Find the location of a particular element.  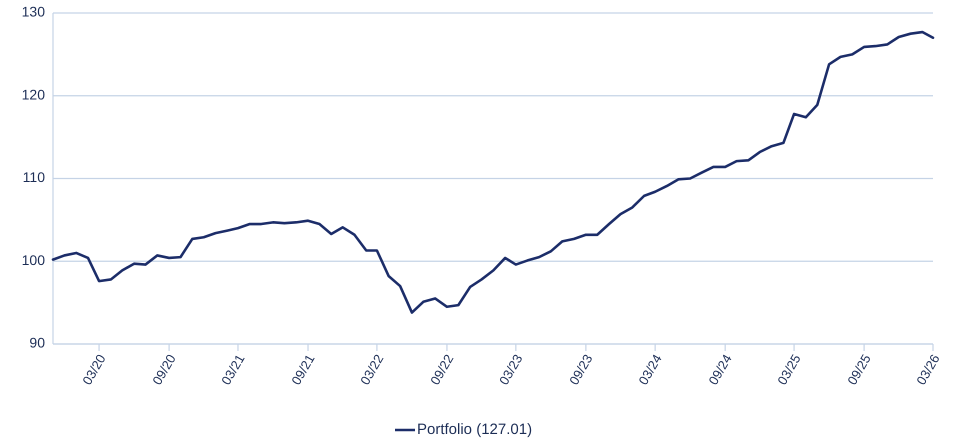

legend-label: Portfolio (127.01) is located at coordinates (474, 429).